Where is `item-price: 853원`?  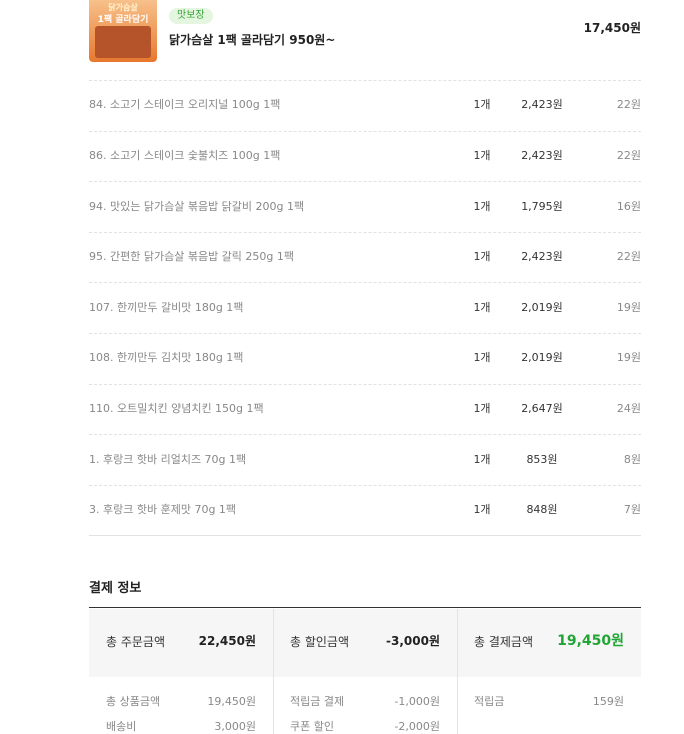 item-price: 853원 is located at coordinates (542, 459).